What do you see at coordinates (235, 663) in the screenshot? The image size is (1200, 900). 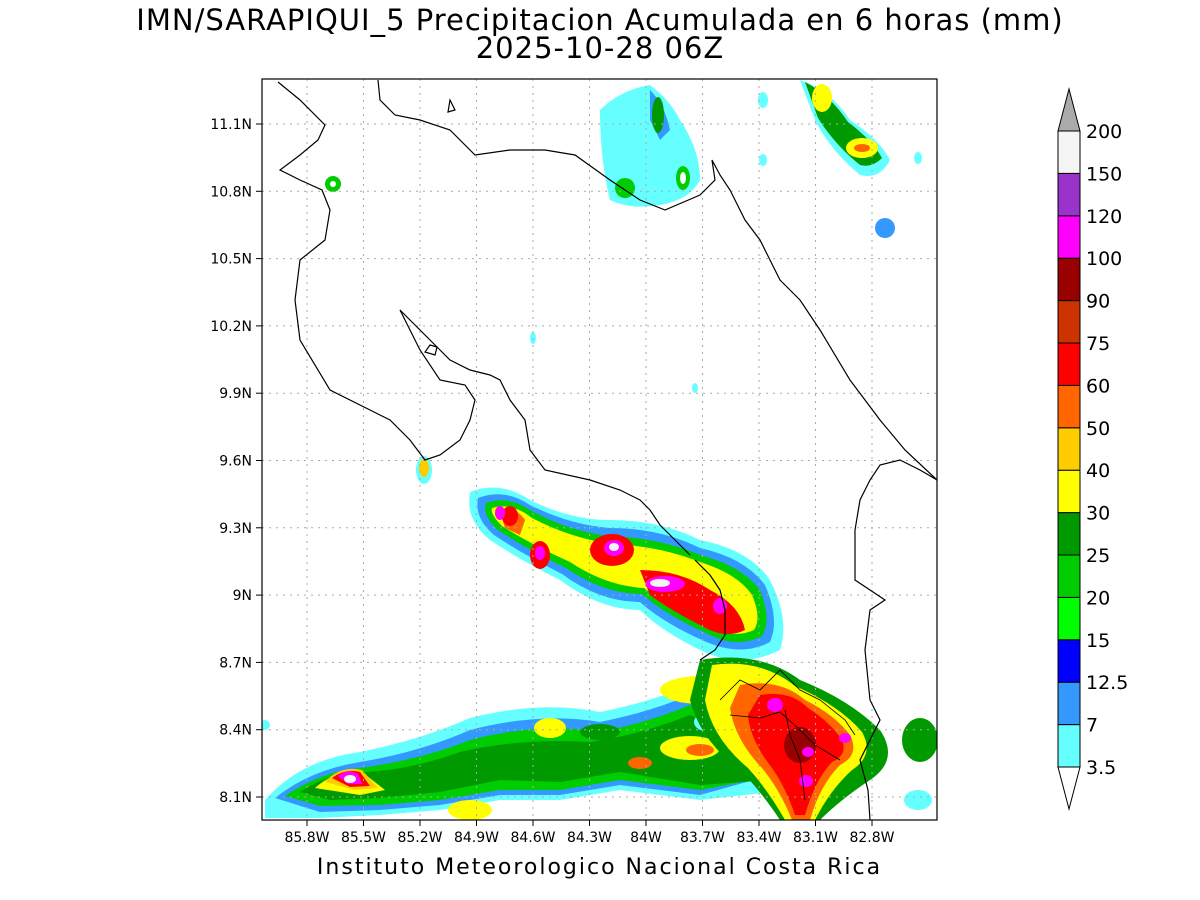 I see `lat-tick-label: 8.7N` at bounding box center [235, 663].